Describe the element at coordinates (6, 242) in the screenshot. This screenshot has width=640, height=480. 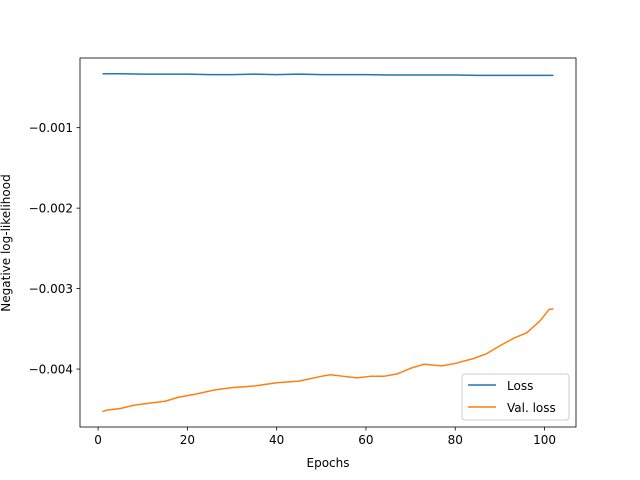
I see `y-axis-label: Negative log-likelihood` at that location.